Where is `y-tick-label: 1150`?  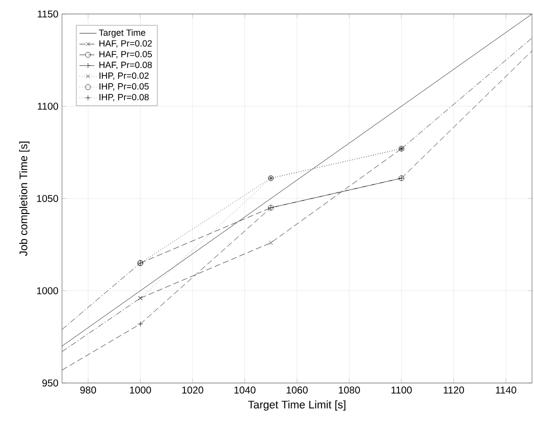
y-tick-label: 1150 is located at coordinates (48, 14).